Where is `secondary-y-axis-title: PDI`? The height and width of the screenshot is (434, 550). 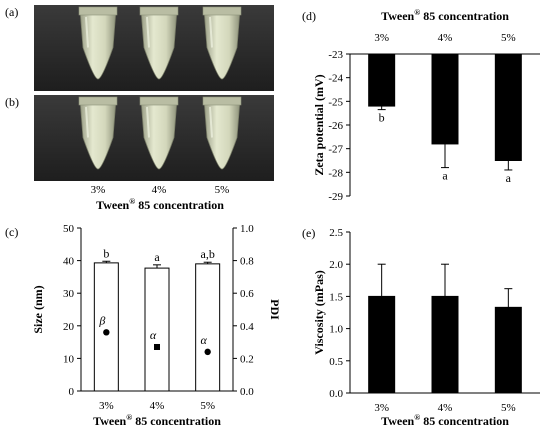
secondary-y-axis-title: PDI is located at coordinates (275, 309).